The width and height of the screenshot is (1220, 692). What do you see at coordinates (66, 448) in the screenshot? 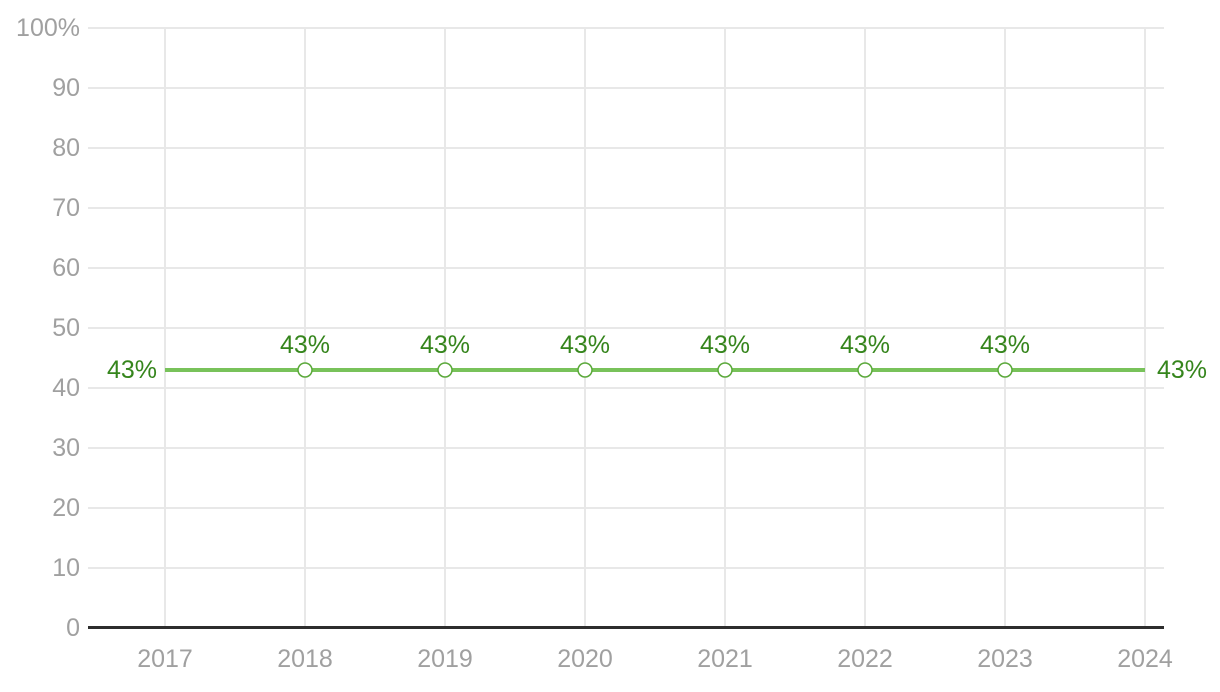
I see `y-axis-tick-label: 30` at bounding box center [66, 448].